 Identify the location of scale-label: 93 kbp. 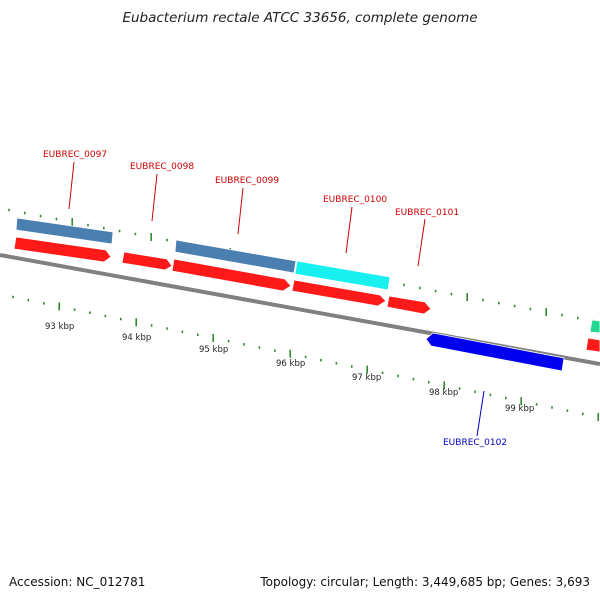
(59, 327).